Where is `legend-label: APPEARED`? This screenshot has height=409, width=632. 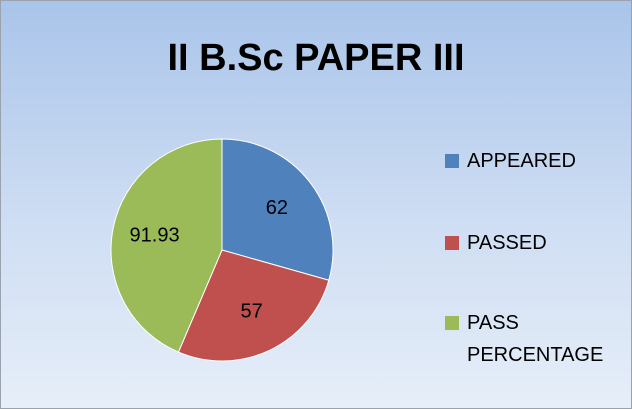
legend-label: APPEARED is located at coordinates (521, 161).